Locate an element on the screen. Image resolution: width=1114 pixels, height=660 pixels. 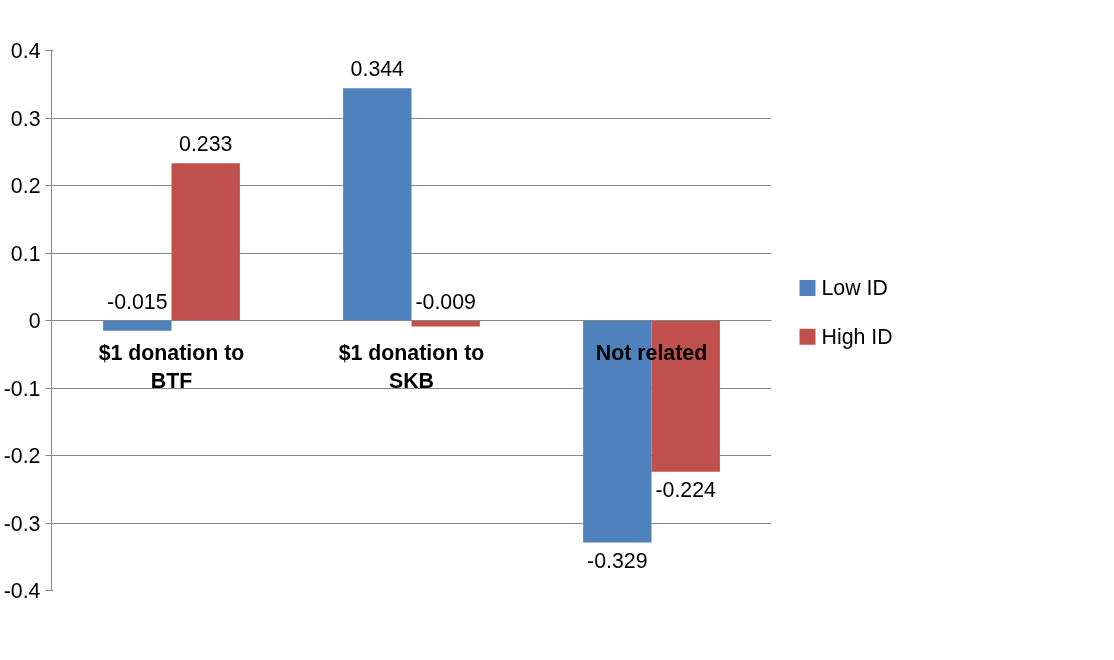
data-label: 0.344 is located at coordinates (377, 69).